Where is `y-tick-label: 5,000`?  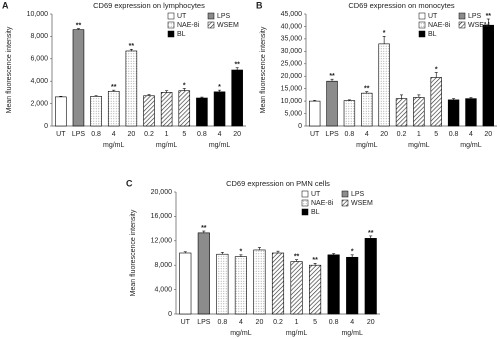 y-tick-label: 5,000 is located at coordinates (293, 113).